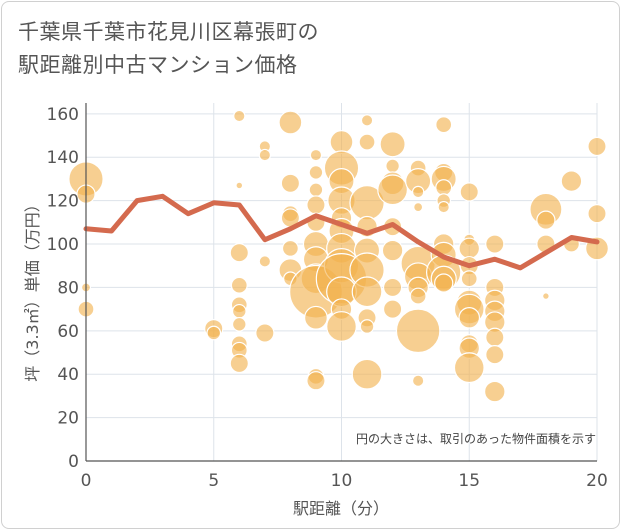 This screenshot has height=530, width=621. What do you see at coordinates (476, 438) in the screenshot?
I see `bubble-size-note: 円の大きさは、取引のあった物件面積を示す` at bounding box center [476, 438].